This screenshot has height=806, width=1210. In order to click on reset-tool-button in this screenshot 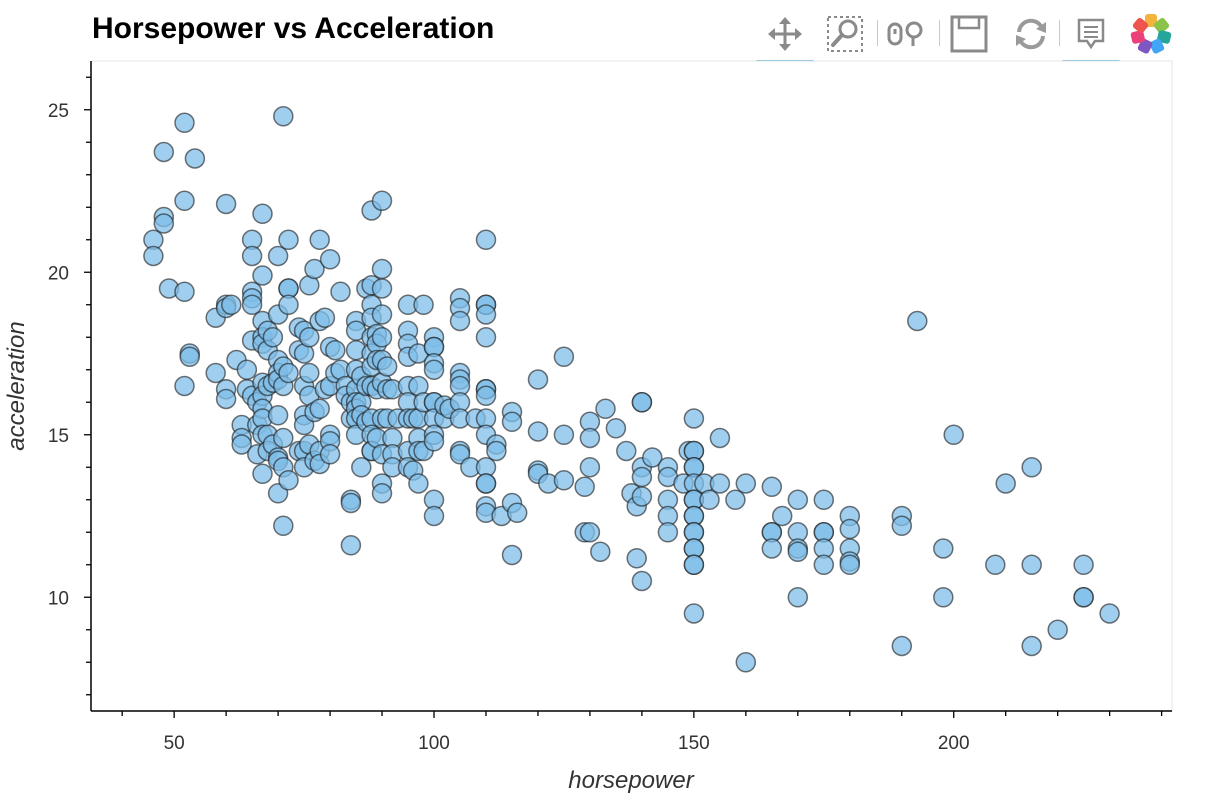, I will do `click(1031, 34)`.